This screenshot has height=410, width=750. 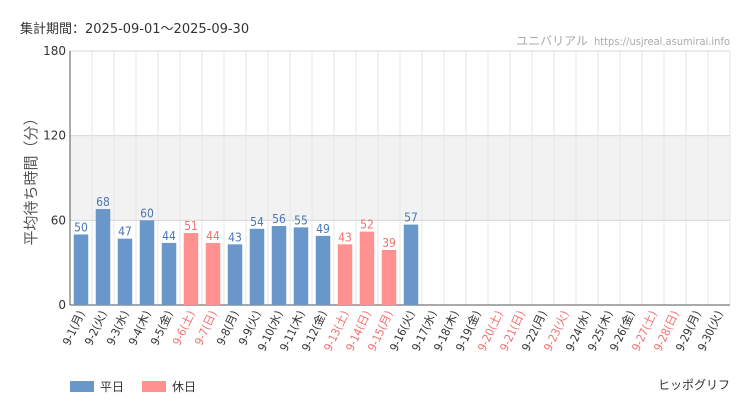 What do you see at coordinates (169, 386) in the screenshot?
I see `legend-item-holiday: 休日` at bounding box center [169, 386].